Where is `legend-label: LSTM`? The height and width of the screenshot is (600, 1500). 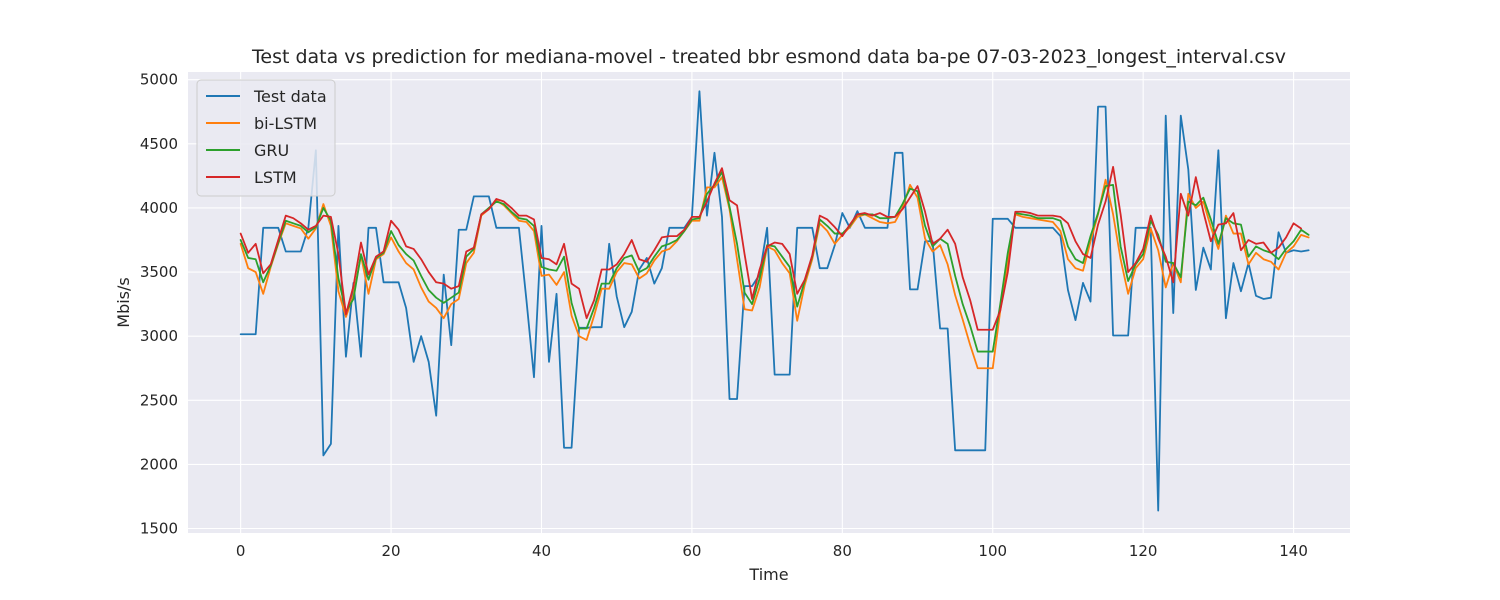 legend-label: LSTM is located at coordinates (275, 177).